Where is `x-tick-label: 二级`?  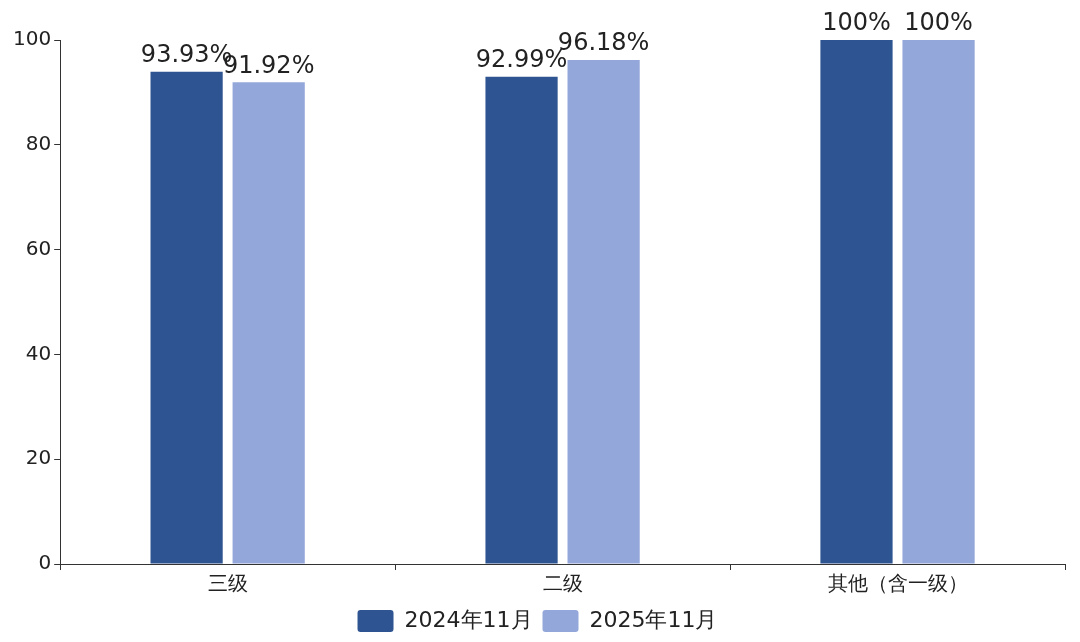
x-tick-label: 二级 is located at coordinates (562, 583).